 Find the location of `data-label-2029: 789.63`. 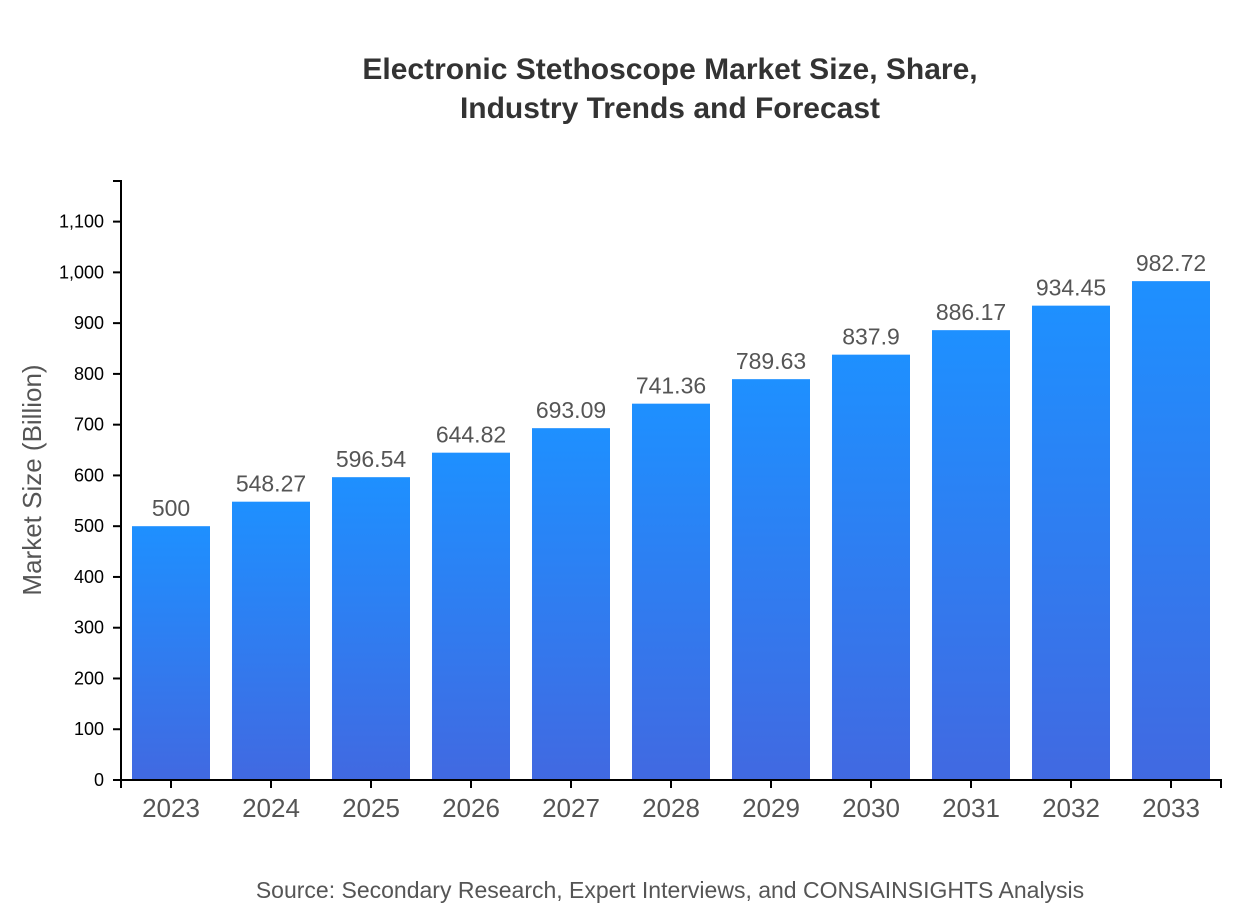

data-label-2029: 789.63 is located at coordinates (771, 361).